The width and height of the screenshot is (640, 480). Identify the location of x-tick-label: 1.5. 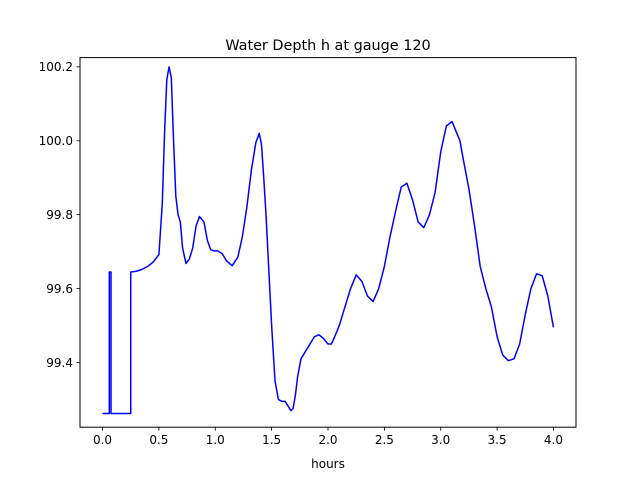
(271, 440).